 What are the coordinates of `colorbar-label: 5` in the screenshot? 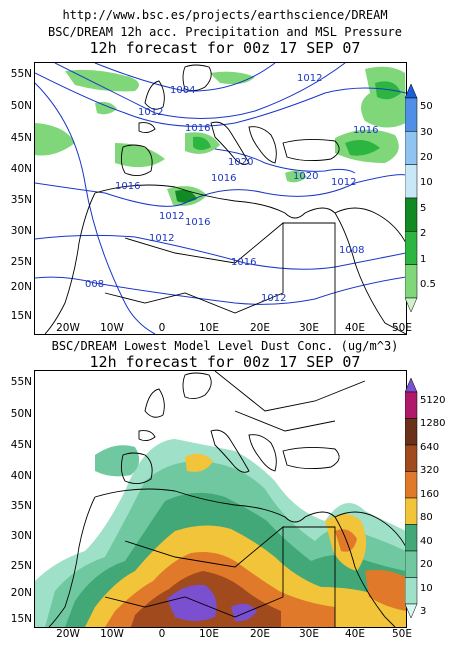 It's located at (423, 208).